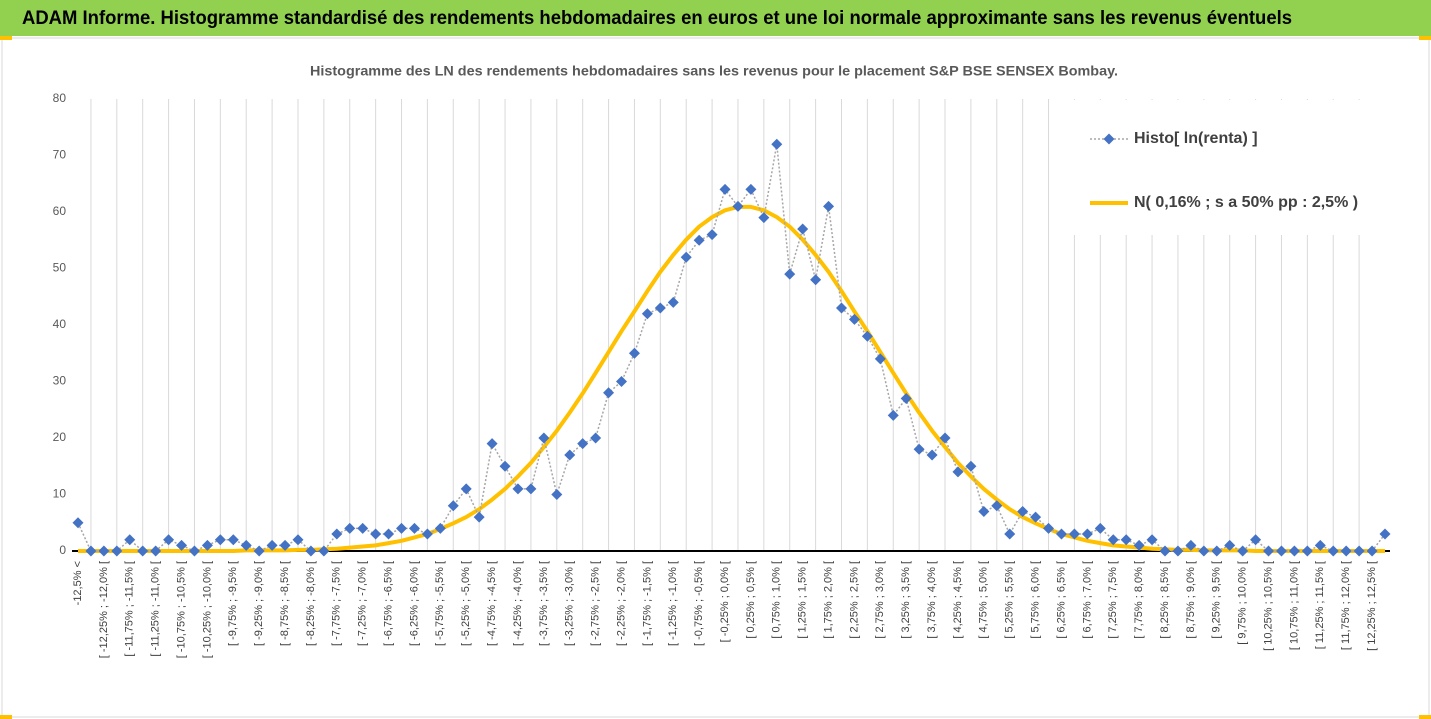 Image resolution: width=1431 pixels, height=719 pixels. I want to click on x-tick-label: [ -1,75% ; -1,5% [, so click(647, 603).